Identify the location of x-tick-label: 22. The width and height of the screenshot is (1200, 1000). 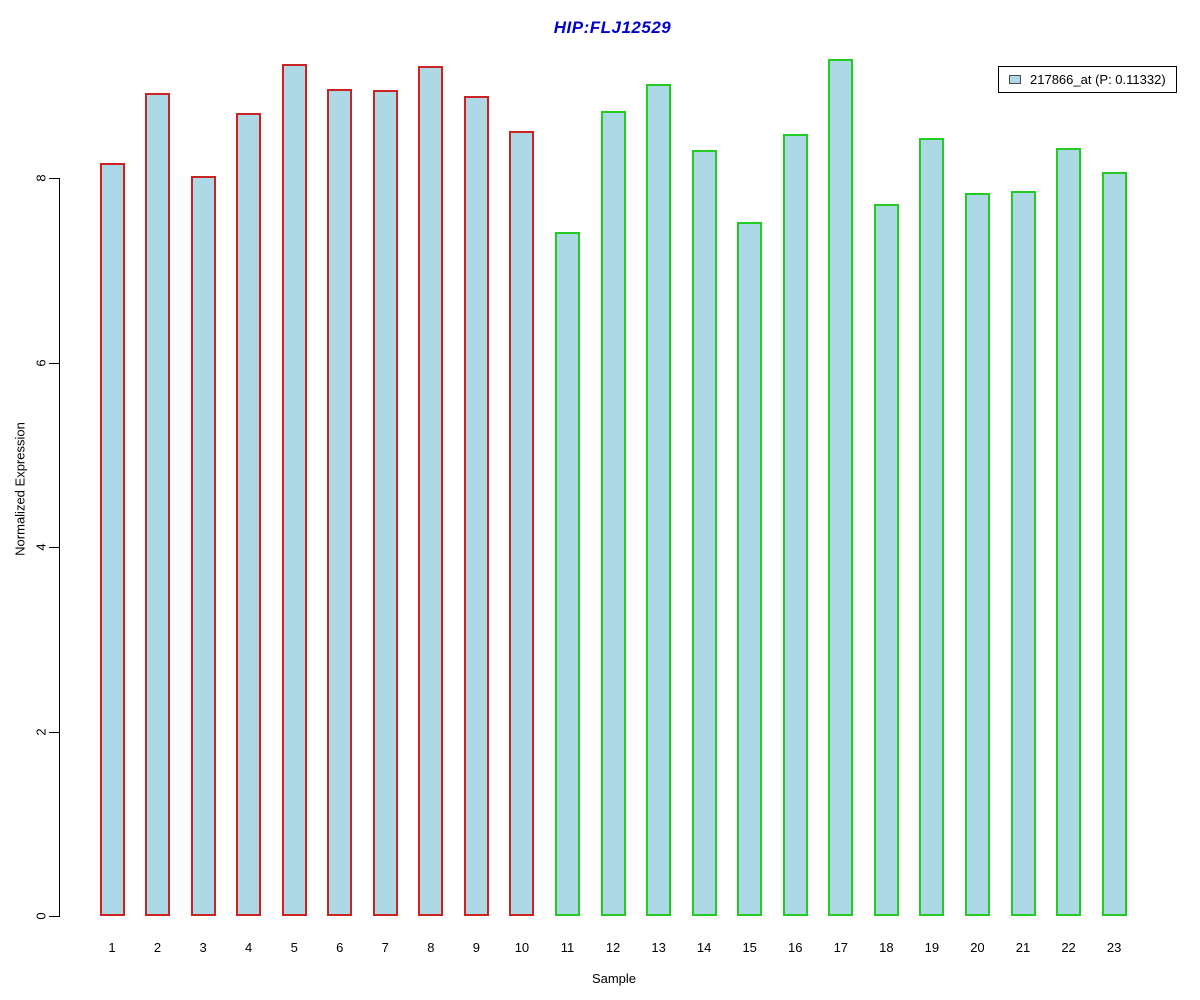
(1068, 947).